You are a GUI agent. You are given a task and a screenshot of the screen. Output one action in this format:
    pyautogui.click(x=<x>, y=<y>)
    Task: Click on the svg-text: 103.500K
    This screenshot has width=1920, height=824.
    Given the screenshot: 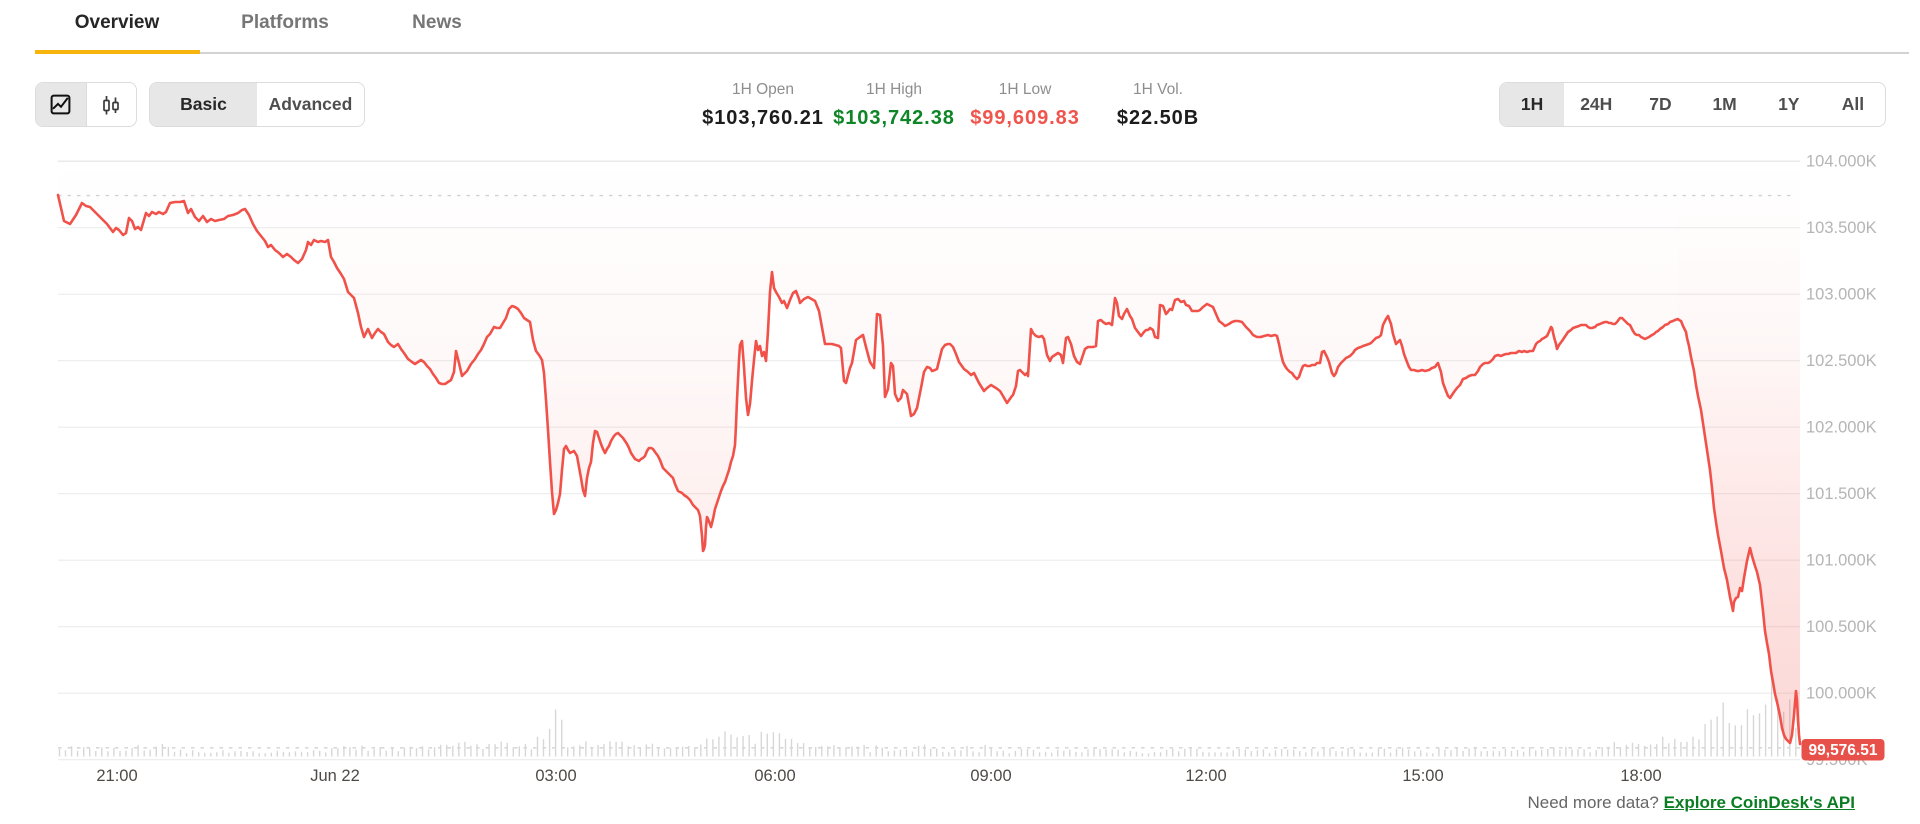 What is the action you would take?
    pyautogui.click(x=1841, y=228)
    